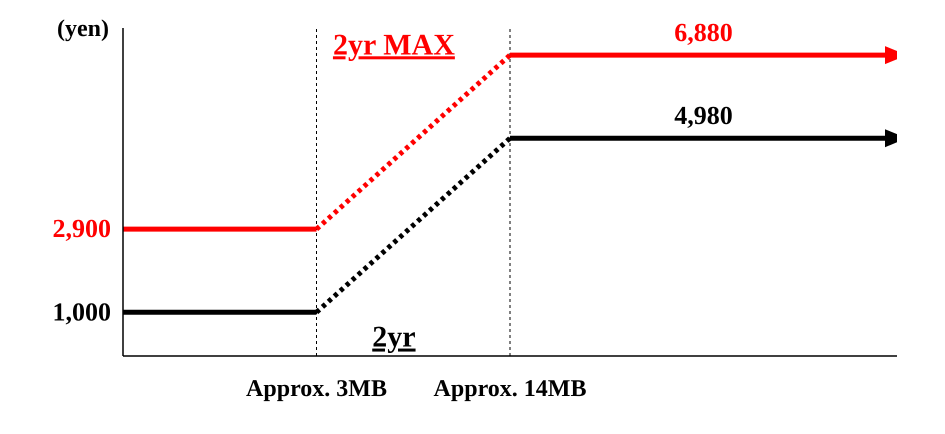 The width and height of the screenshot is (945, 434). I want to click on data-label: 6,880, so click(703, 33).